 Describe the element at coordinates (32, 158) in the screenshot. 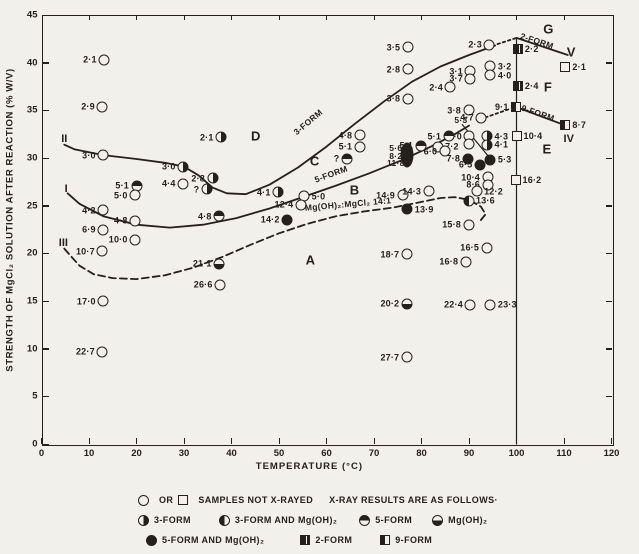

I see `y-tick-label: 30` at that location.